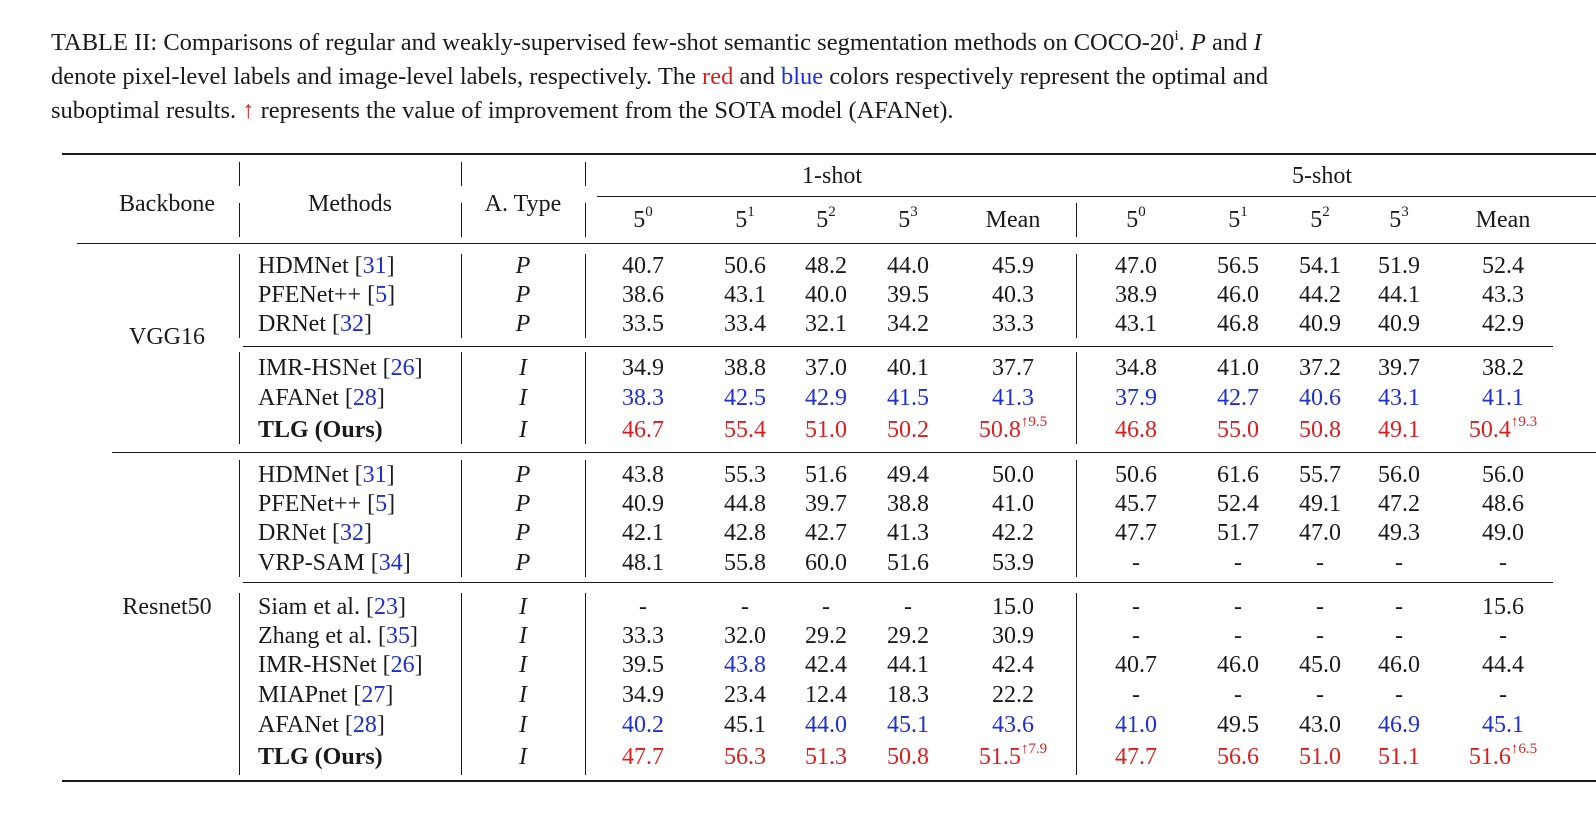 The image size is (1596, 827). Describe the element at coordinates (390, 563) in the screenshot. I see `citation-link: 34` at that location.